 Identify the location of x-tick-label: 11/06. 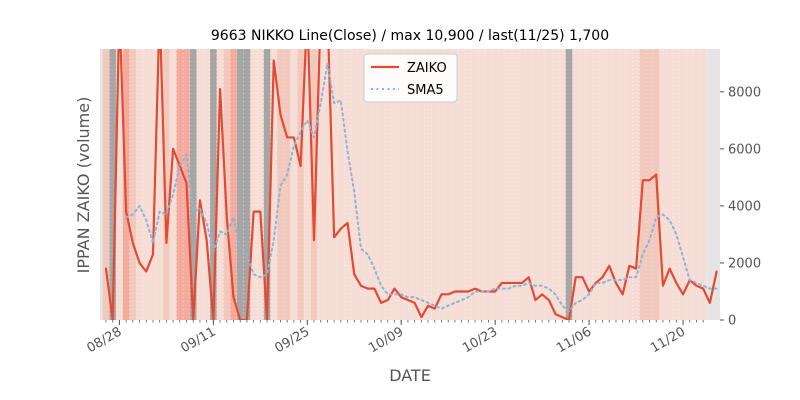
(574, 340).